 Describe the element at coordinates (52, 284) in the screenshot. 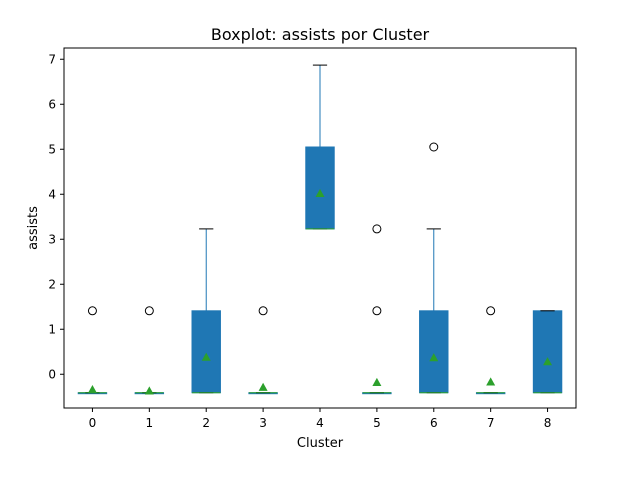

I see `y-tick-label: 2` at that location.